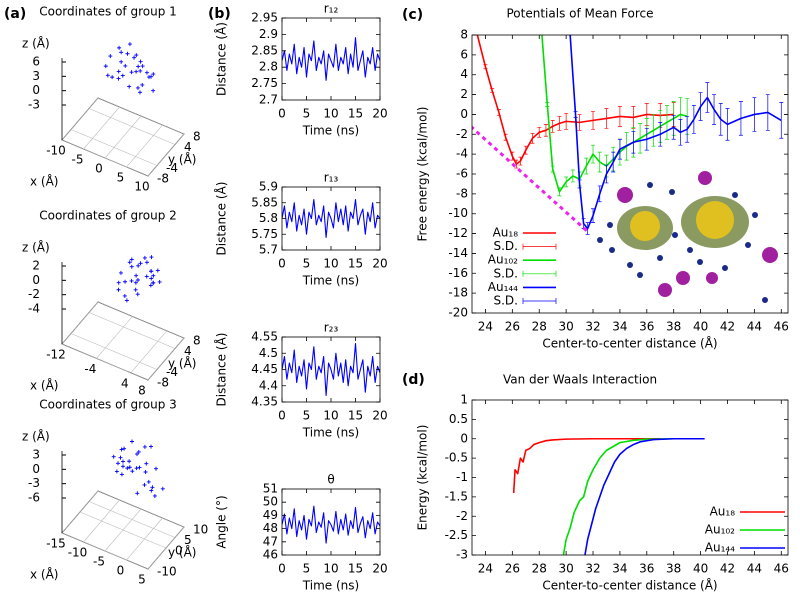  I want to click on molecule-illustration, so click(687, 237).